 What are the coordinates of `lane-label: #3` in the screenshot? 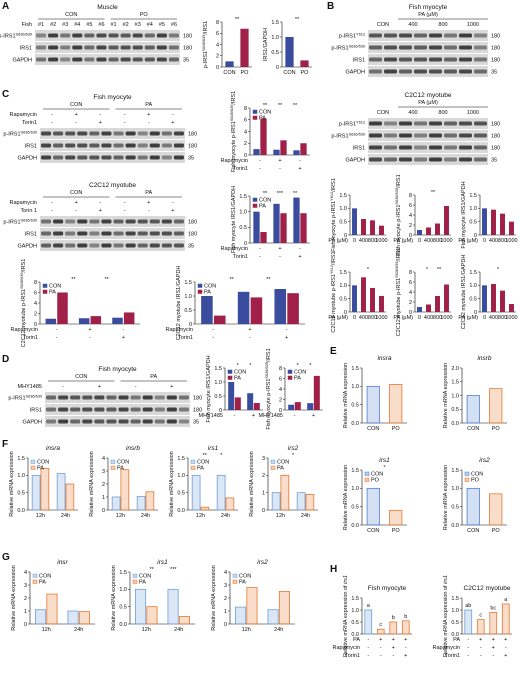 It's located at (65, 25).